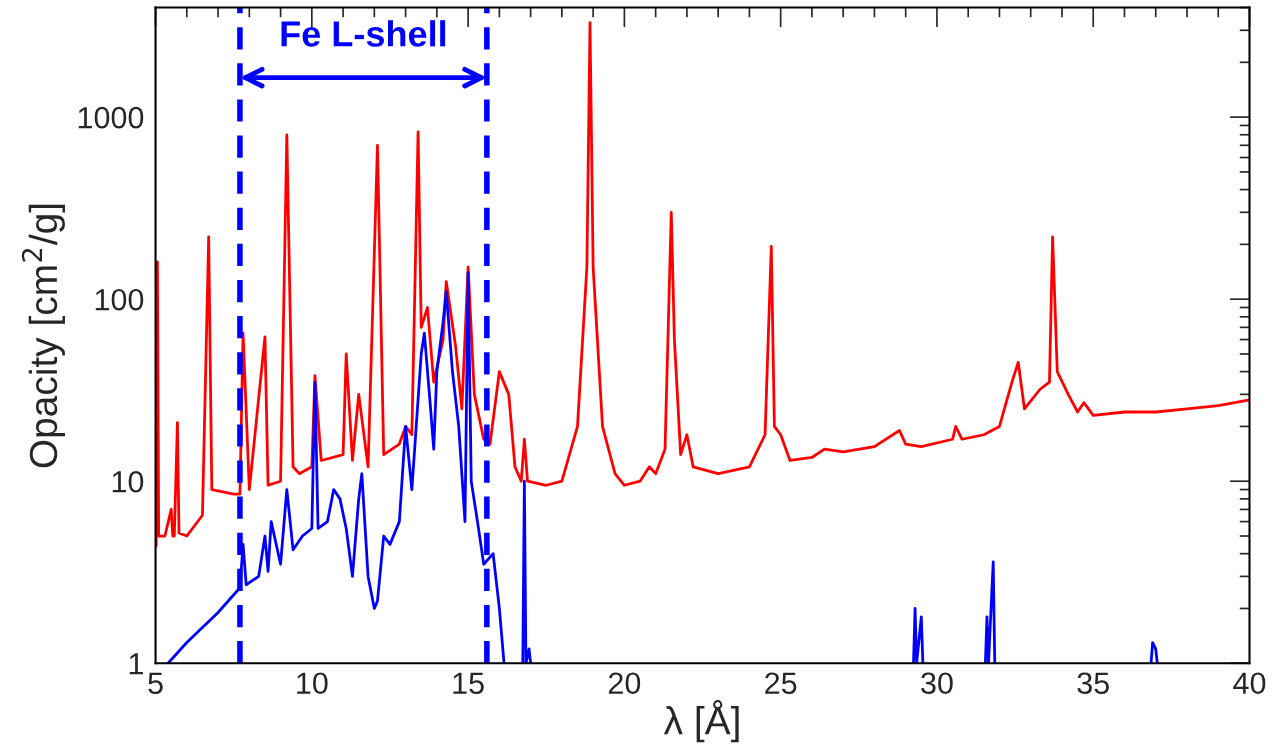 The width and height of the screenshot is (1275, 752). Describe the element at coordinates (111, 117) in the screenshot. I see `y-tick-label: 1000` at that location.